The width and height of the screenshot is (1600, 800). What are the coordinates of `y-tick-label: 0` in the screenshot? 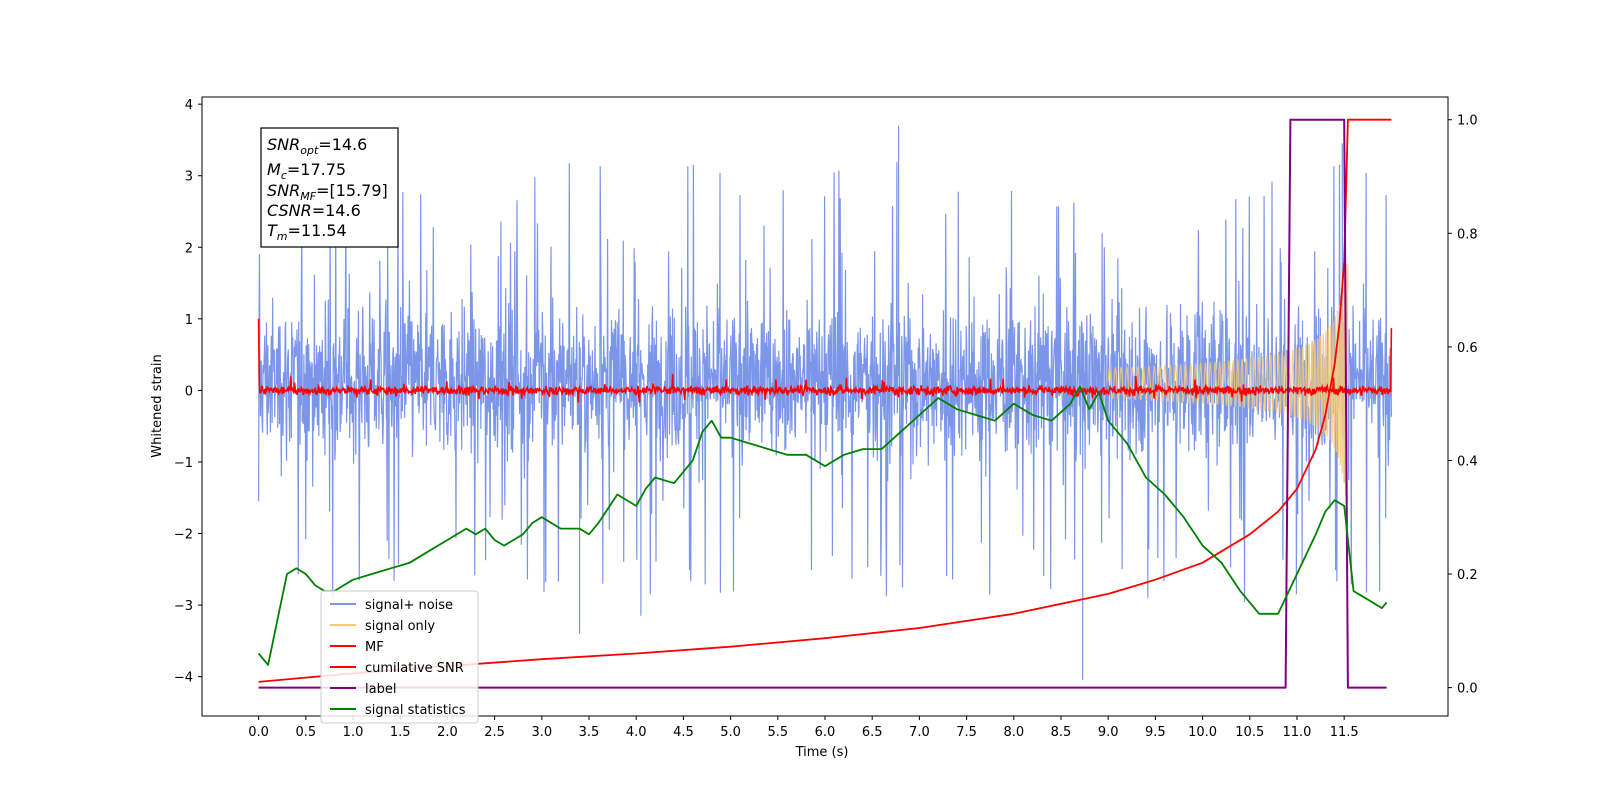 It's located at (189, 391).